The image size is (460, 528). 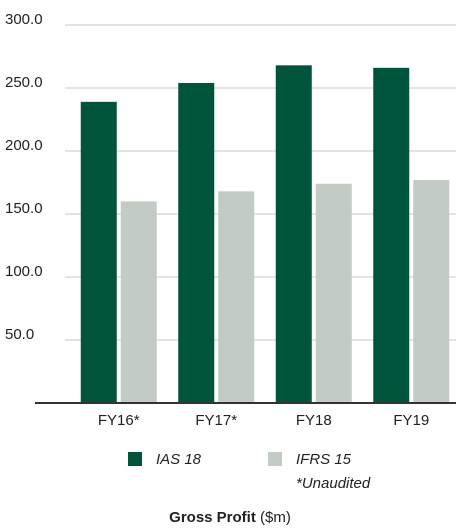 I want to click on title-unit: ($m), so click(x=275, y=517).